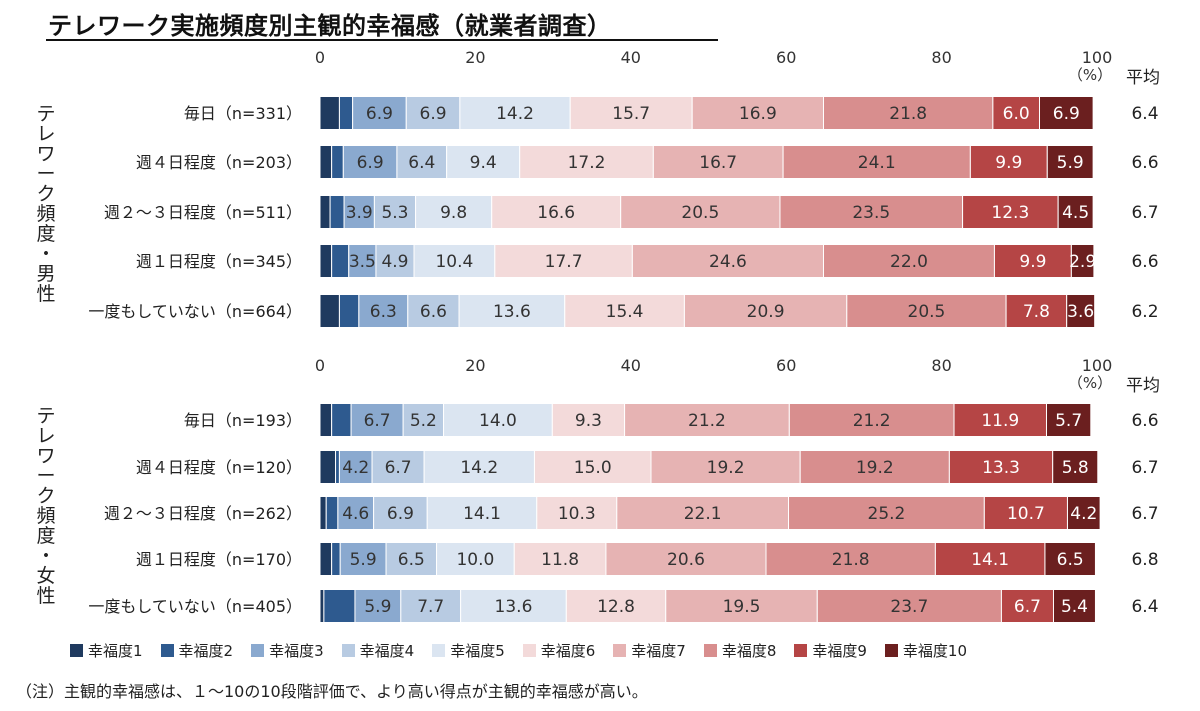 The image size is (1200, 711). I want to click on legend-label: 幸福度2, so click(206, 651).